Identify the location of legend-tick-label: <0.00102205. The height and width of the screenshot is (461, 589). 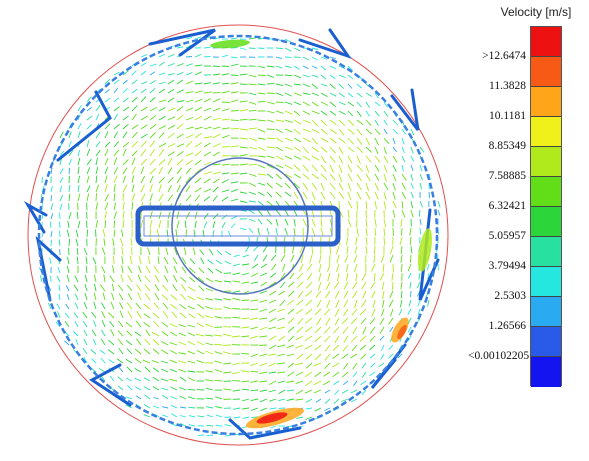
(499, 356).